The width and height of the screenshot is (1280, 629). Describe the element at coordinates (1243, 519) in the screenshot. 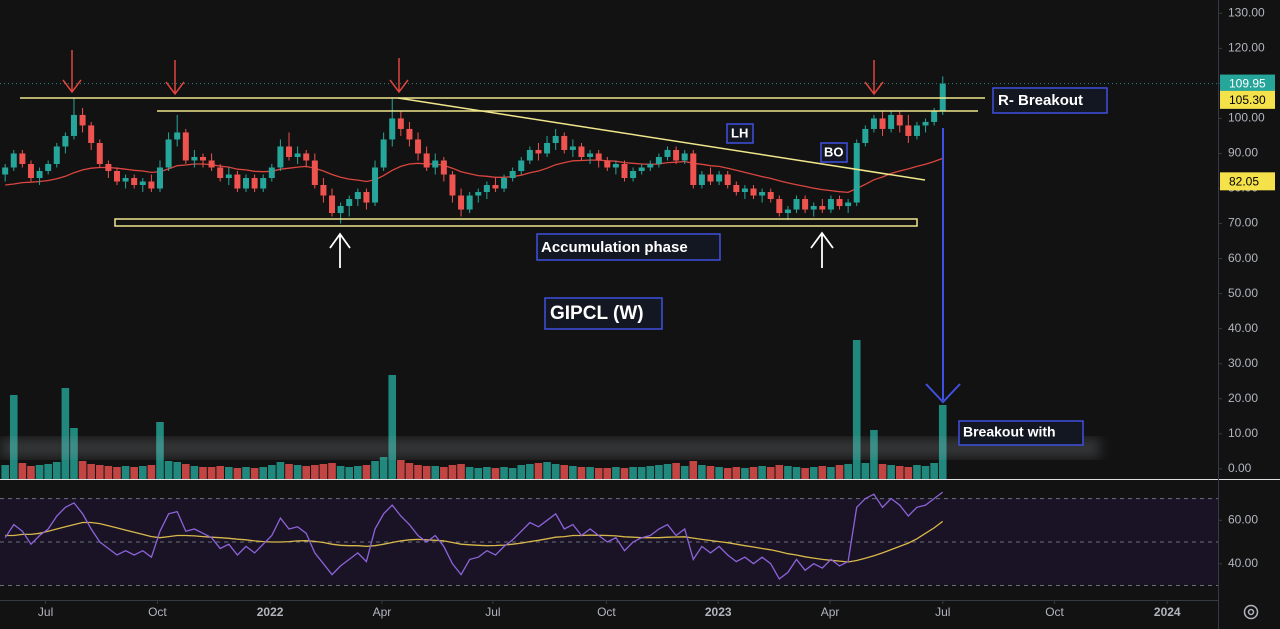

I see `rsi-tick-label: 60.00` at that location.